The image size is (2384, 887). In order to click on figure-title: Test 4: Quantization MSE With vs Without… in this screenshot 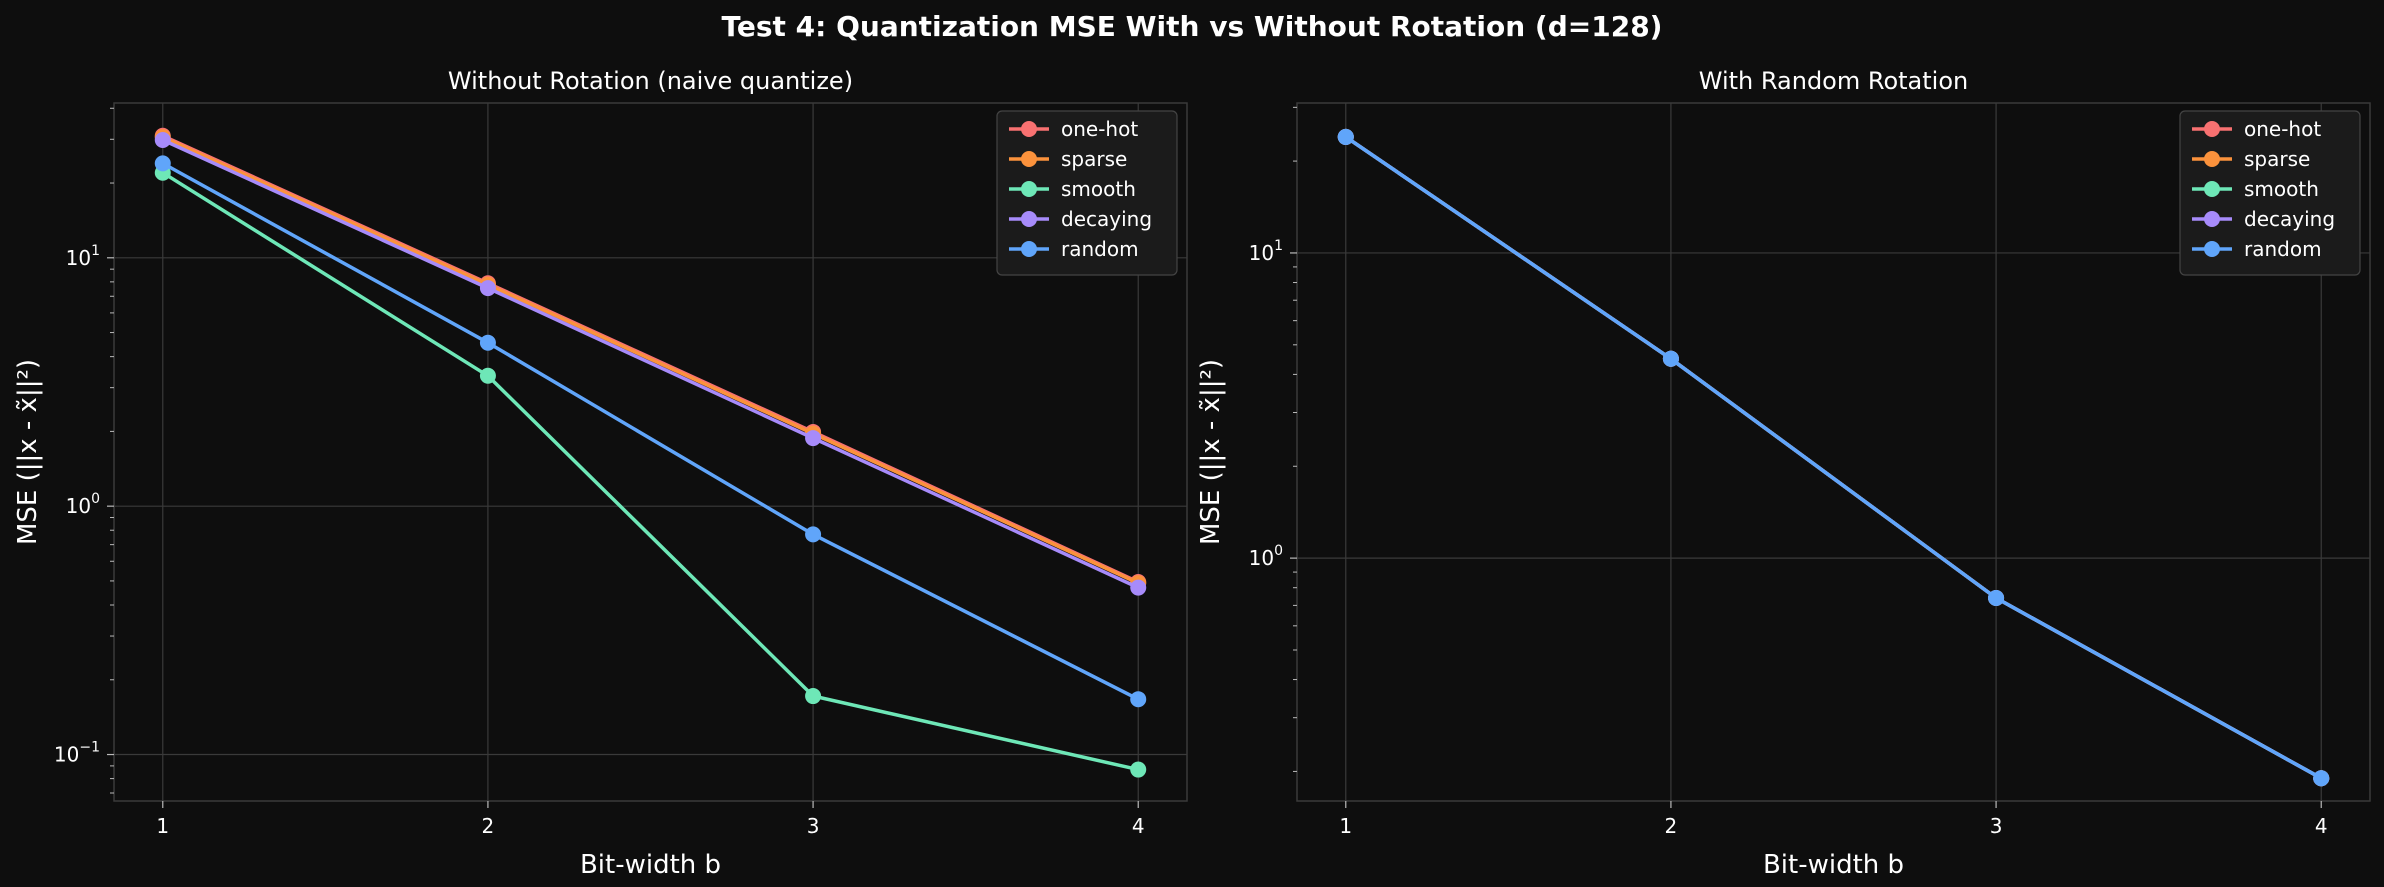, I will do `click(1192, 26)`.